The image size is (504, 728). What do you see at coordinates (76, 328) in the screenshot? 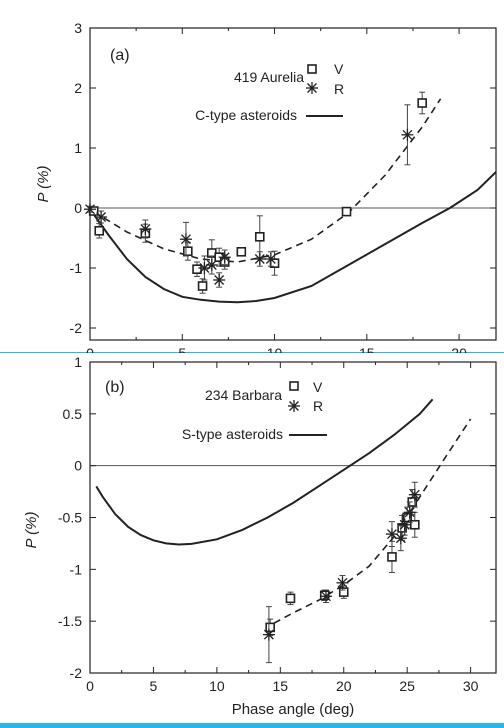
I see `panel-a-y-tick-label: -2` at bounding box center [76, 328].